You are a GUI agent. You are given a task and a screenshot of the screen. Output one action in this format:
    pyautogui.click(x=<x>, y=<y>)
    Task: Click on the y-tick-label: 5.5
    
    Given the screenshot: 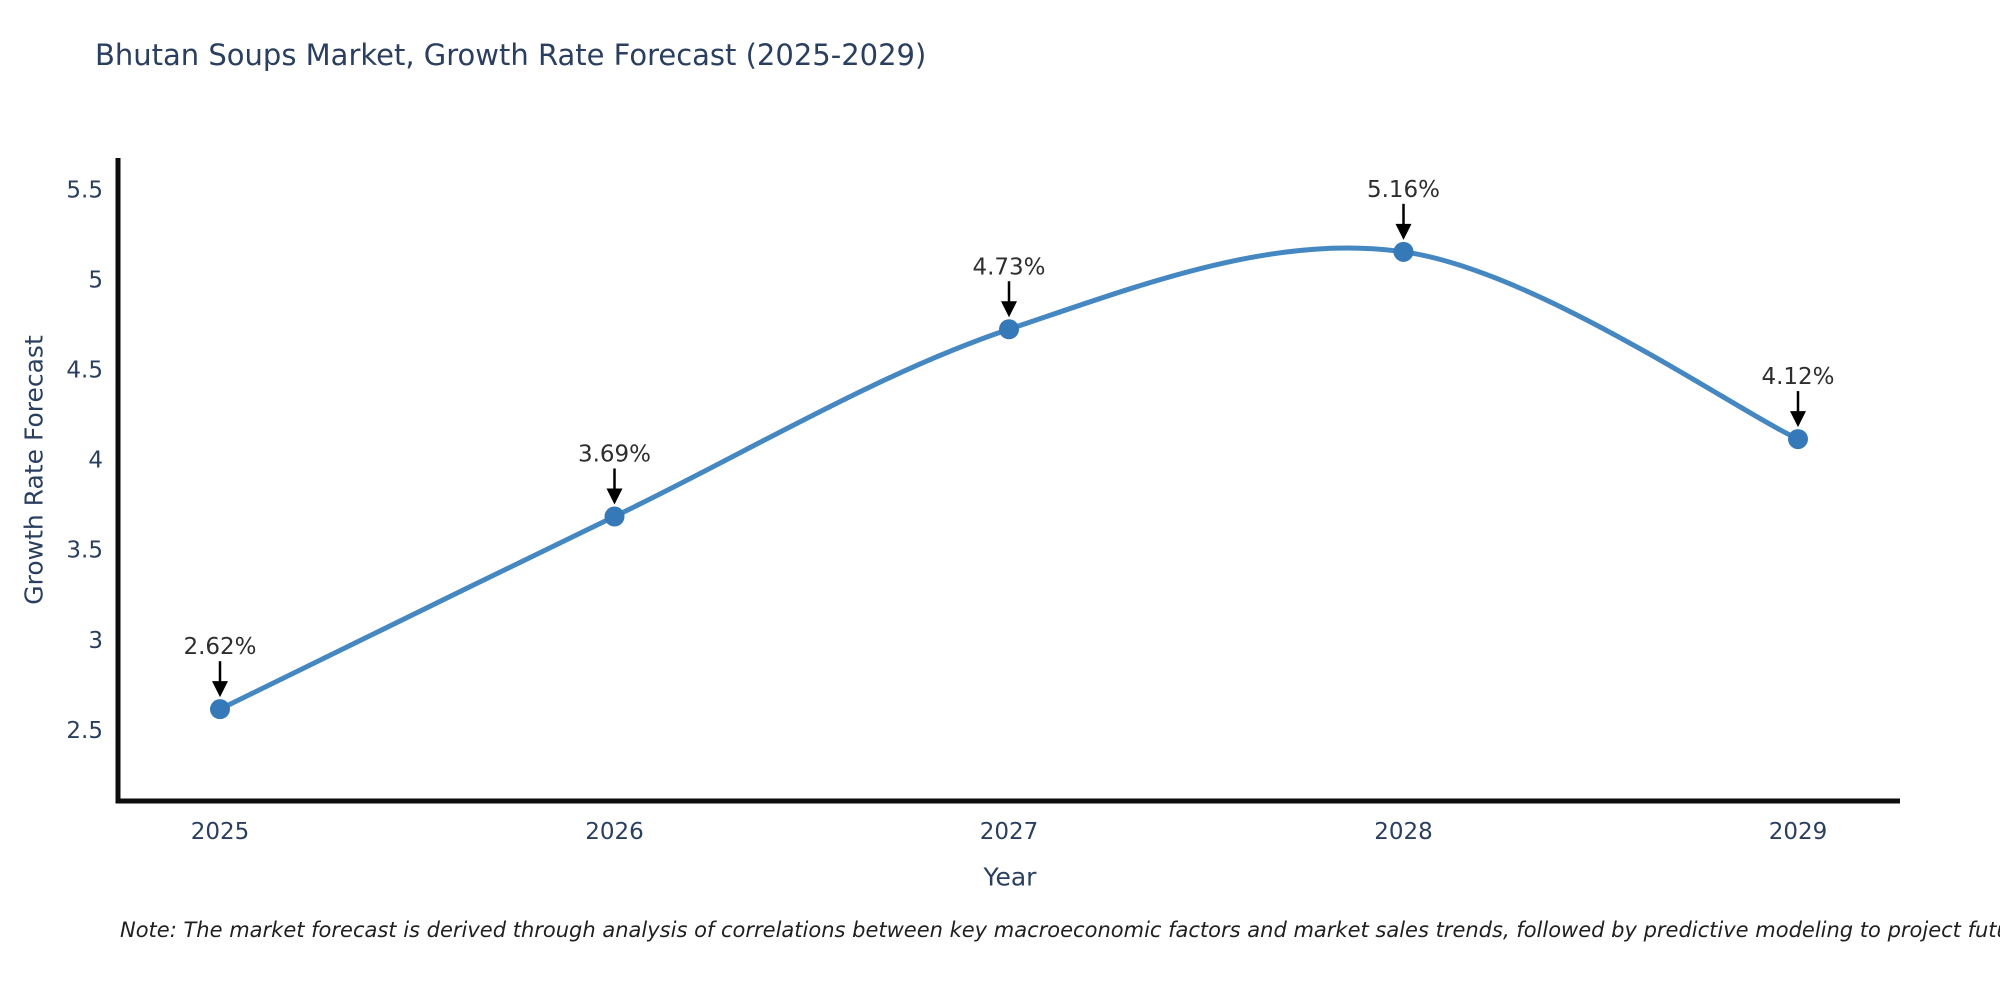 What is the action you would take?
    pyautogui.click(x=84, y=191)
    